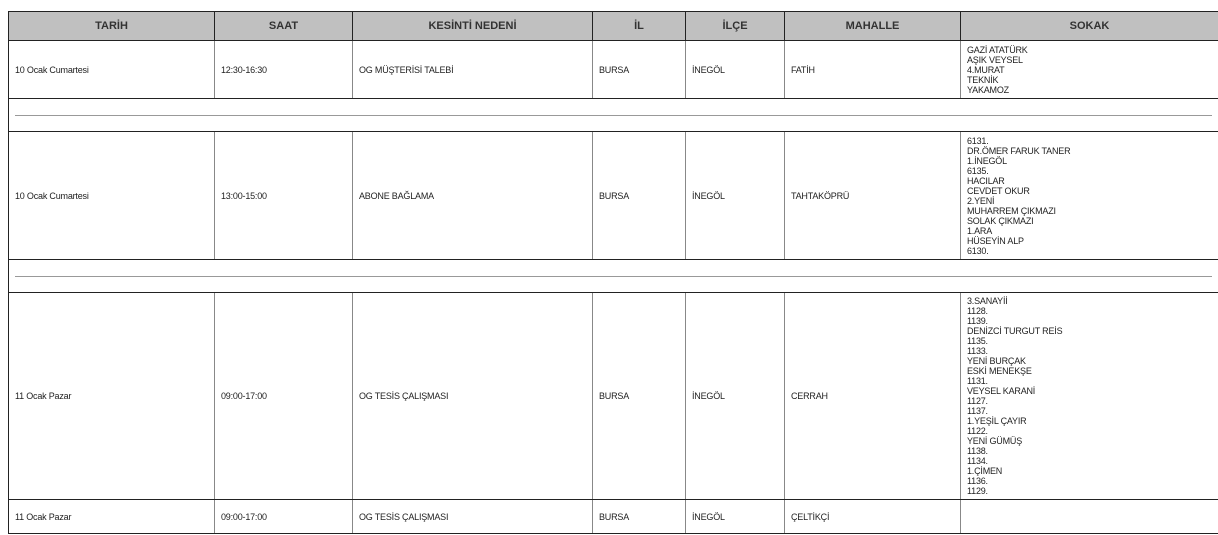 The width and height of the screenshot is (1218, 535). What do you see at coordinates (872, 26) in the screenshot?
I see `header-mahalle: MAHALLE` at bounding box center [872, 26].